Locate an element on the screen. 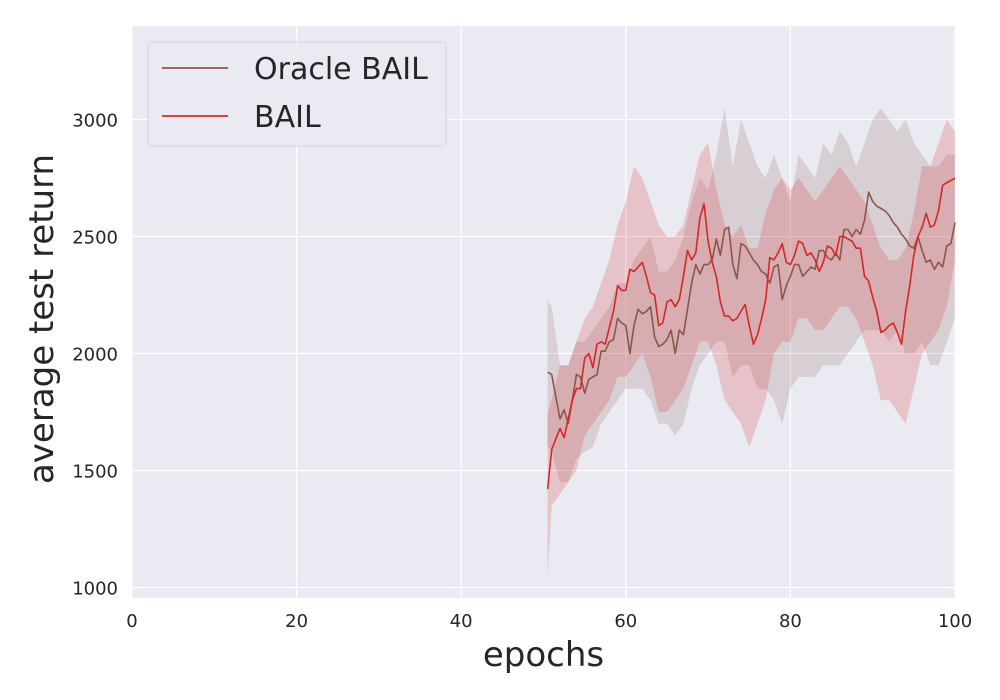  x-axis-label: epochs is located at coordinates (543, 655).